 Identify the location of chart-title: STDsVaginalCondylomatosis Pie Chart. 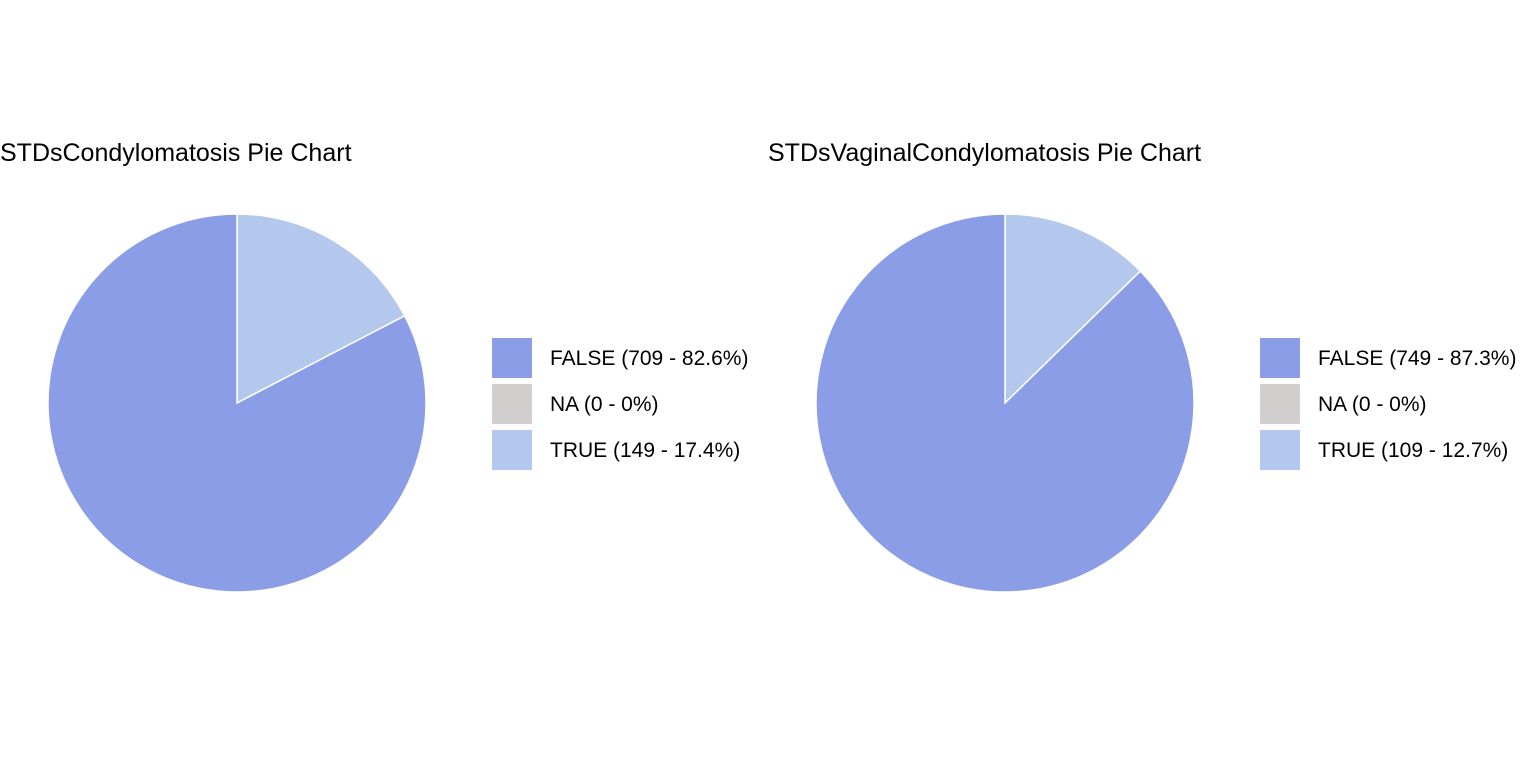
(985, 153).